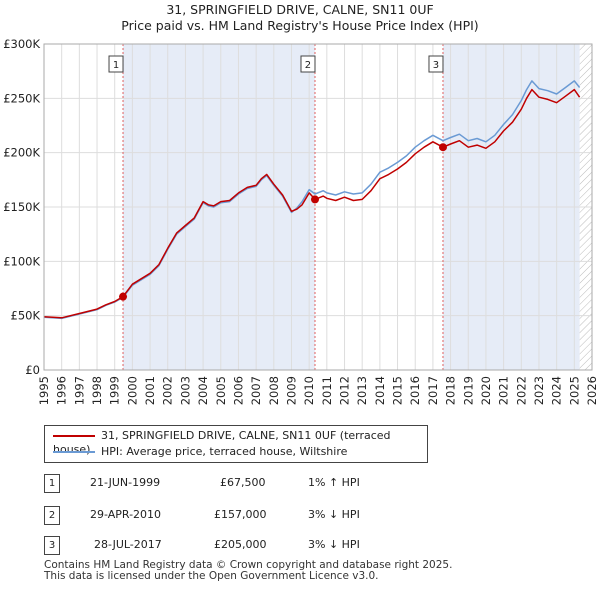 The image size is (600, 590). I want to click on y-tick-label: £100K, so click(21, 261).